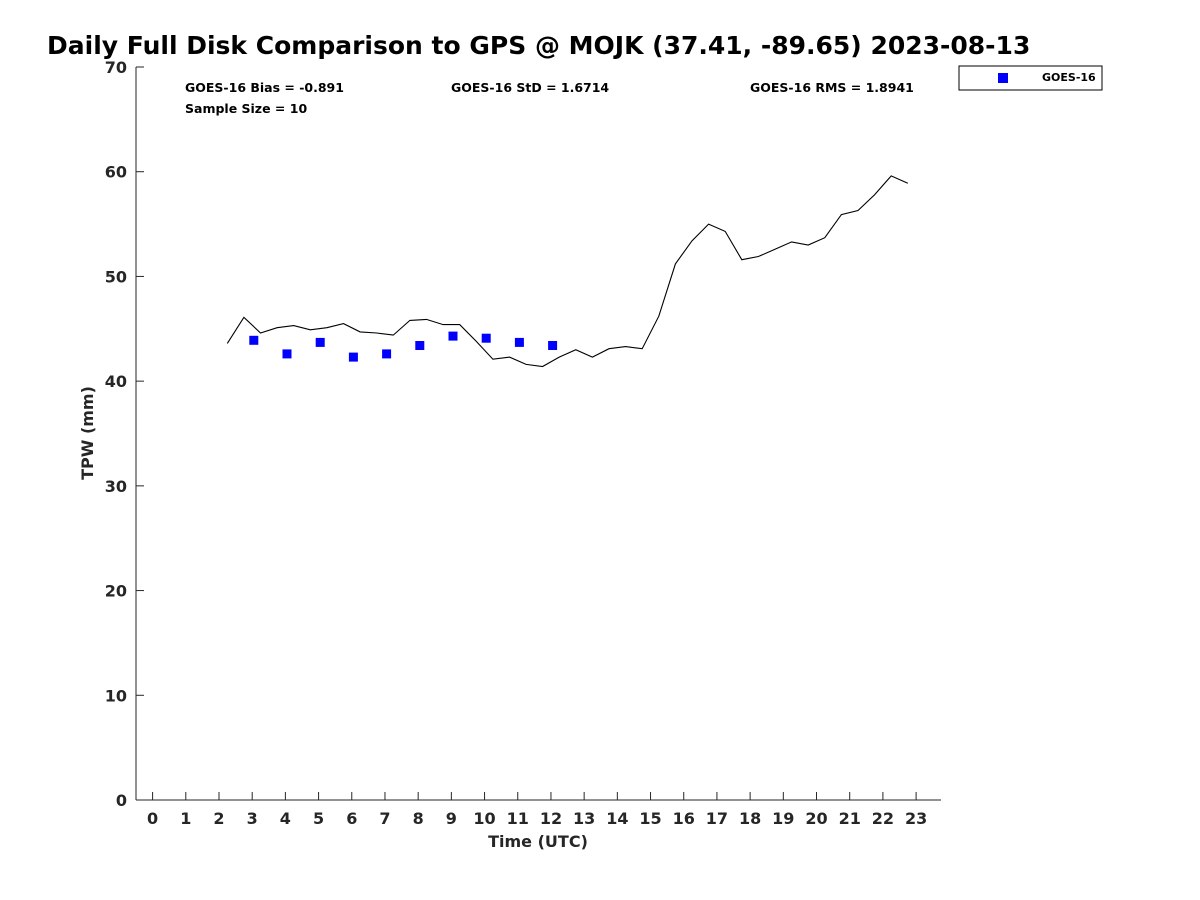 The width and height of the screenshot is (1200, 900). I want to click on x-tick-label: 16, so click(684, 818).